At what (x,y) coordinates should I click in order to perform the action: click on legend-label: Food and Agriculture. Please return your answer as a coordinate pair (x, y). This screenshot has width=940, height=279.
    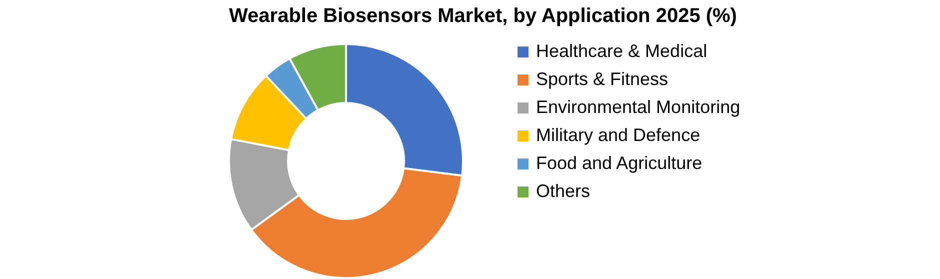
    Looking at the image, I should click on (619, 163).